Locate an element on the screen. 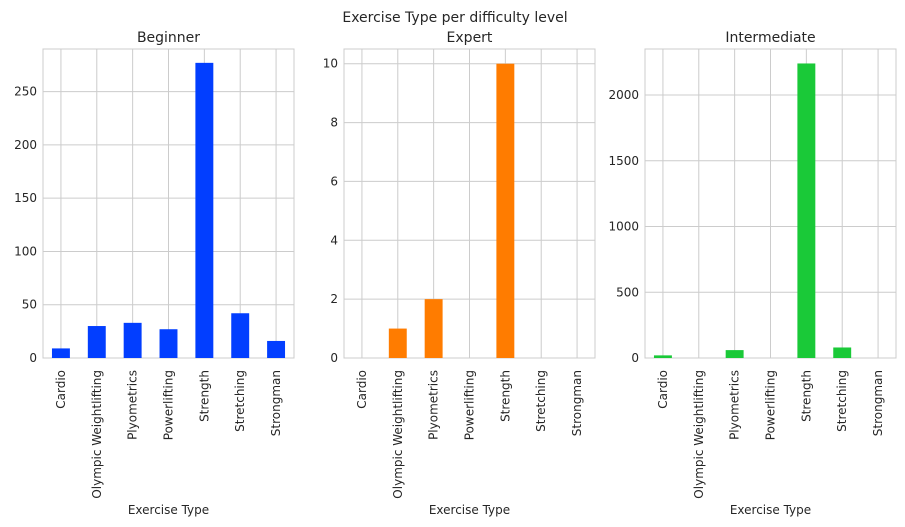 This screenshot has height=527, width=905. subplot-title: Intermediate is located at coordinates (770, 38).